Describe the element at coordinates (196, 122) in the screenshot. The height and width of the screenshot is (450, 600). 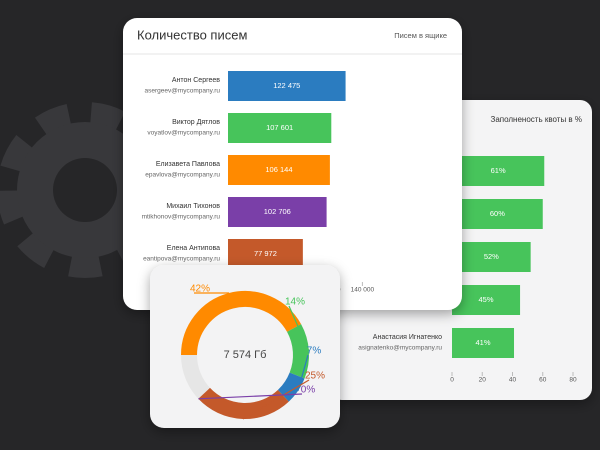
I see `row-name: Виктор Дятлов` at that location.